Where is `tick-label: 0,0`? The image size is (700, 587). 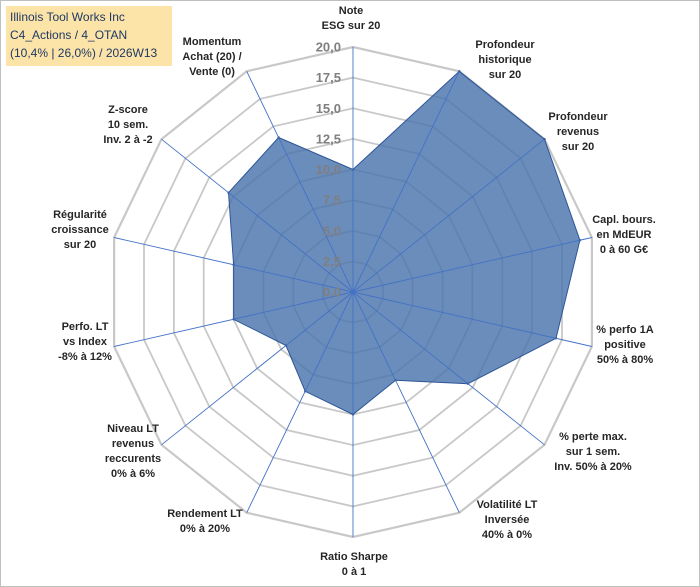 tick-label: 0,0 is located at coordinates (332, 292).